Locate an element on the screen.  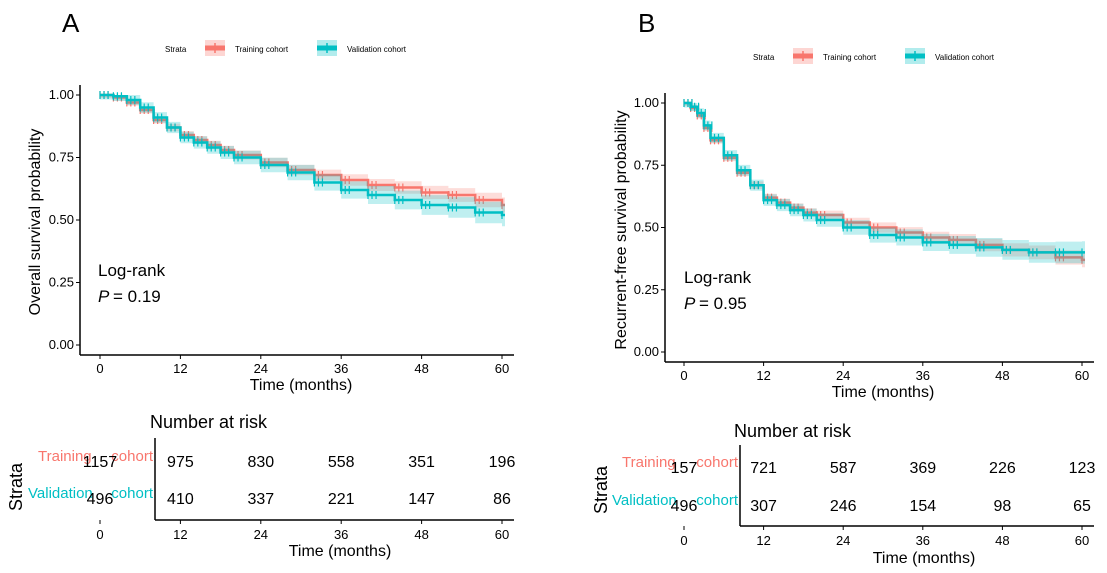
panel-letter: A is located at coordinates (71, 23).